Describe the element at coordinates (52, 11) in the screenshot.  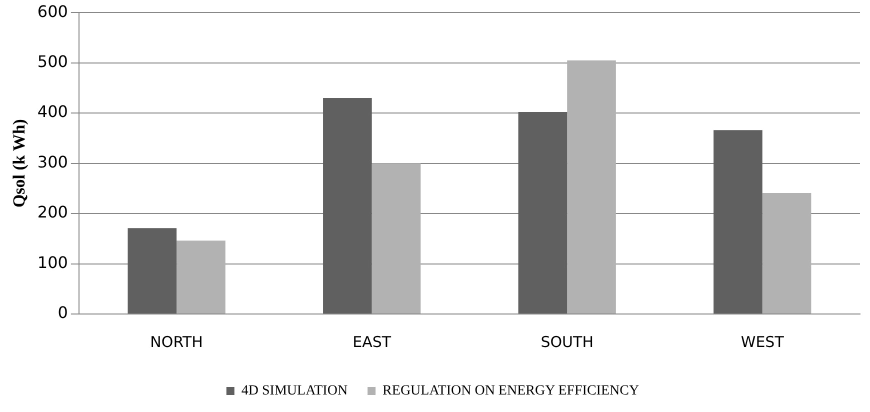
I see `y-tick-label: 600` at that location.